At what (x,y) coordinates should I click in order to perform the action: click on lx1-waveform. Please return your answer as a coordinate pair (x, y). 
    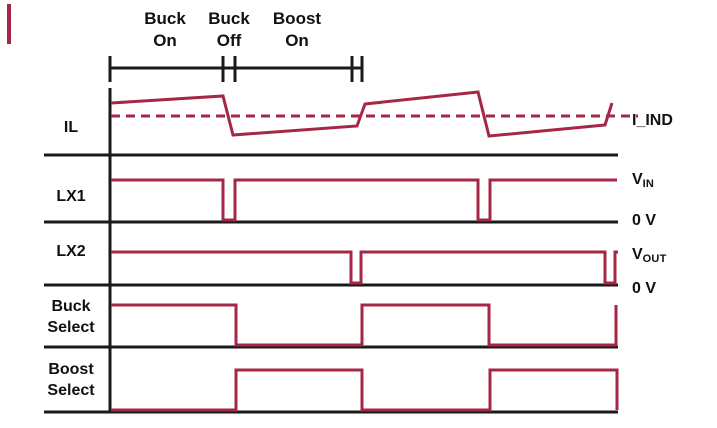
    Looking at the image, I should click on (364, 200).